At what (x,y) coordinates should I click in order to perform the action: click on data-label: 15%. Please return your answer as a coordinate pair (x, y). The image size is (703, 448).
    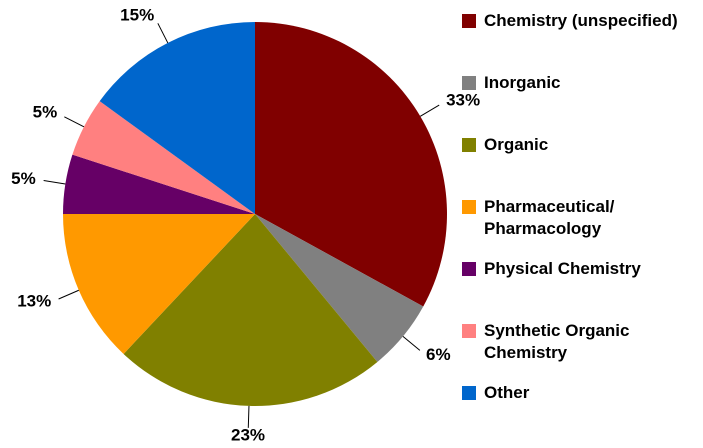
    Looking at the image, I should click on (137, 15).